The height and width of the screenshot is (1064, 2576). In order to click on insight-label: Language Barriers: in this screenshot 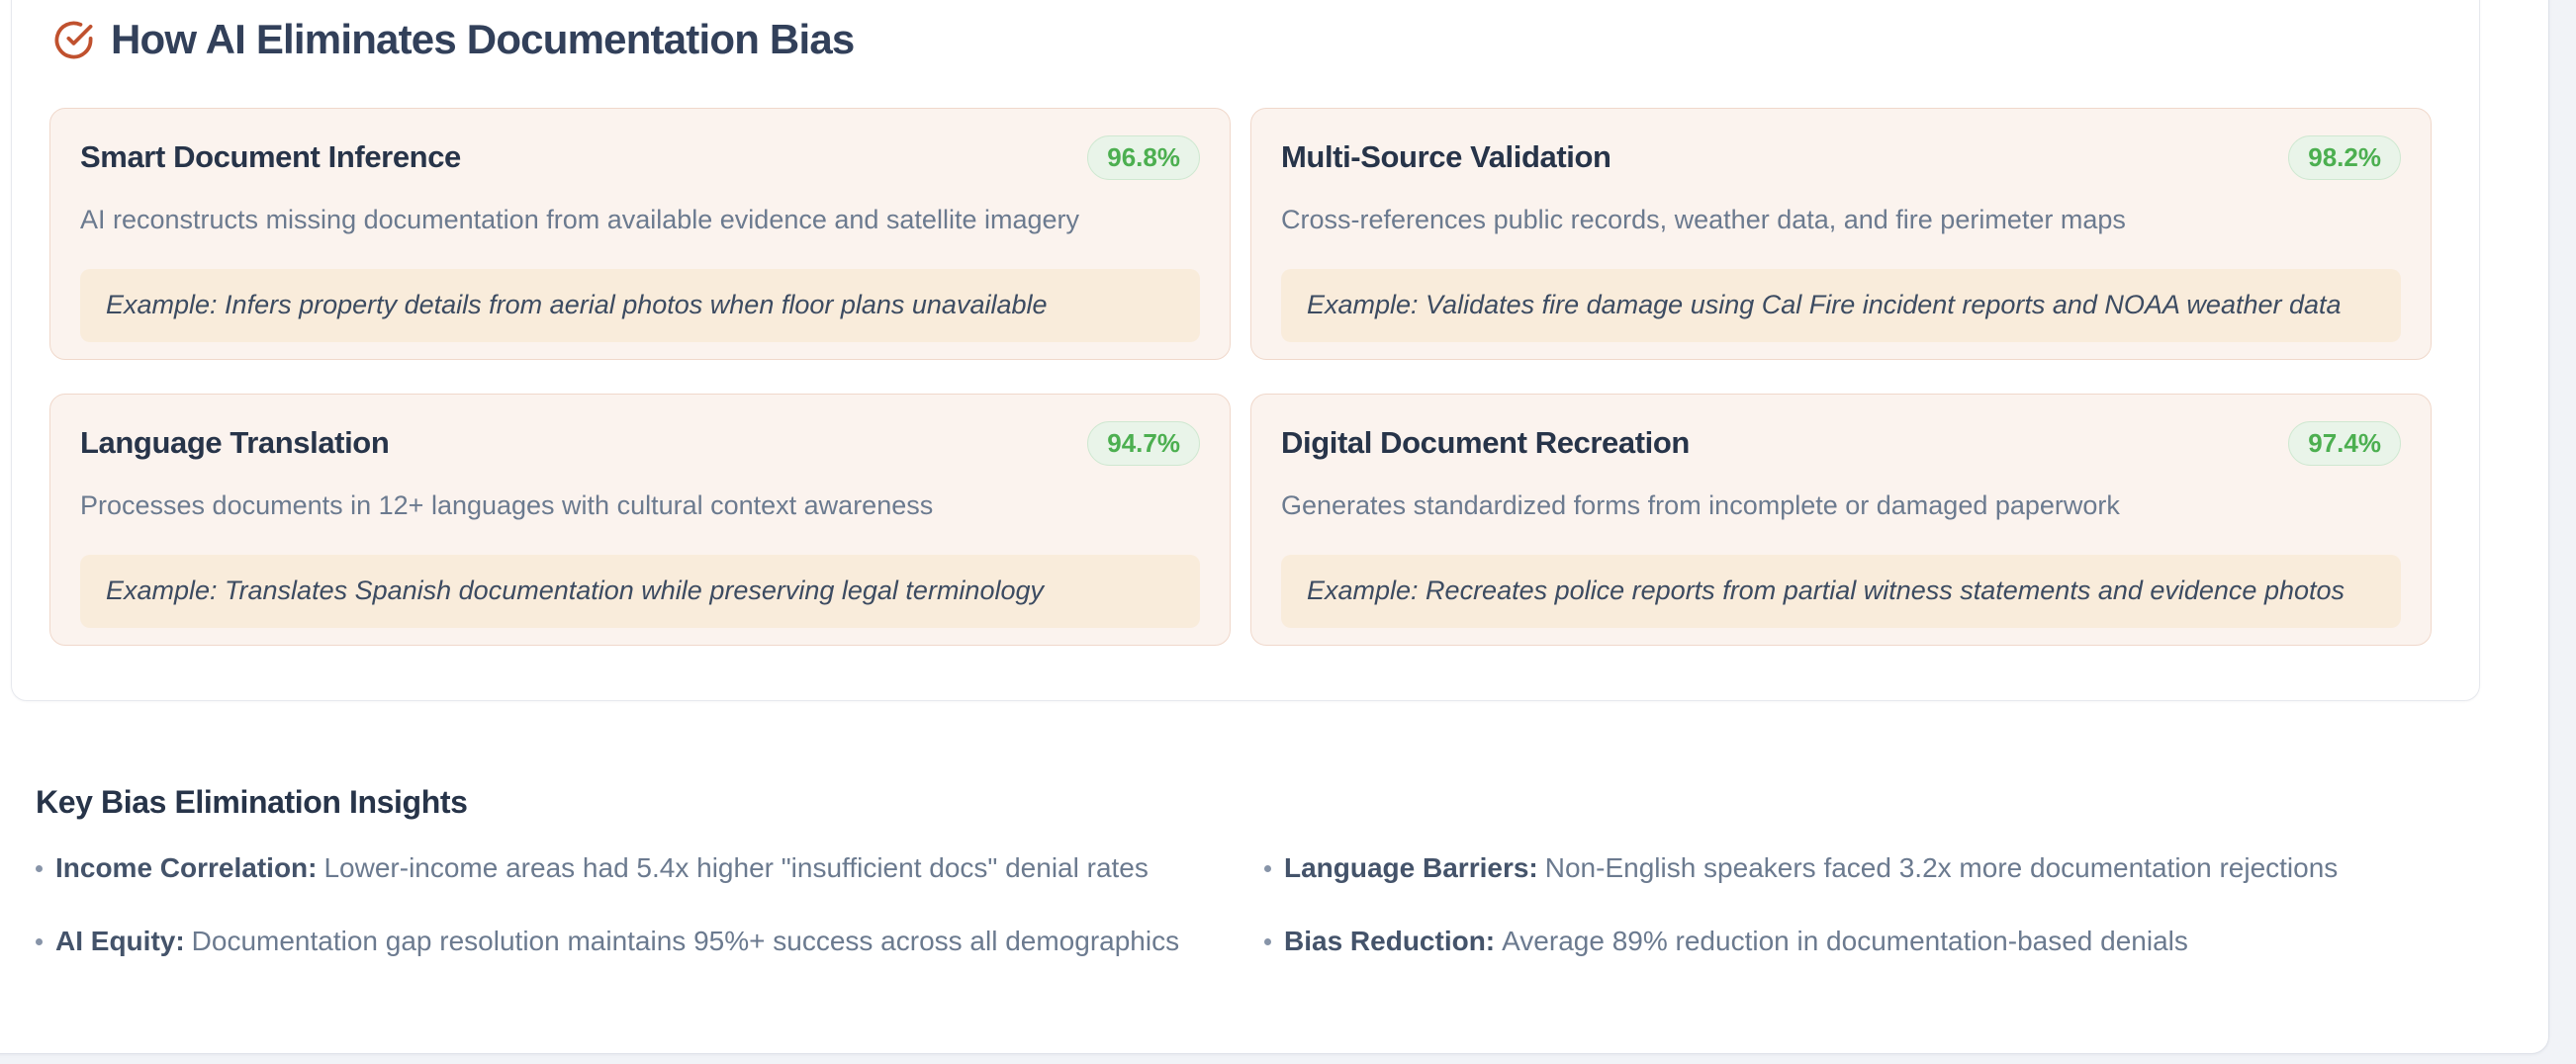, I will do `click(1411, 867)`.